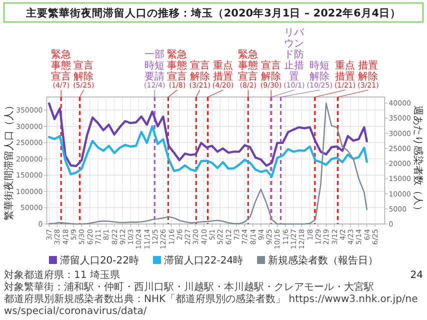 Image resolution: width=427 pixels, height=320 pixels. What do you see at coordinates (418, 161) in the screenshot?
I see `y2-axis-title: 週あたり感染者数（人）` at bounding box center [418, 161].